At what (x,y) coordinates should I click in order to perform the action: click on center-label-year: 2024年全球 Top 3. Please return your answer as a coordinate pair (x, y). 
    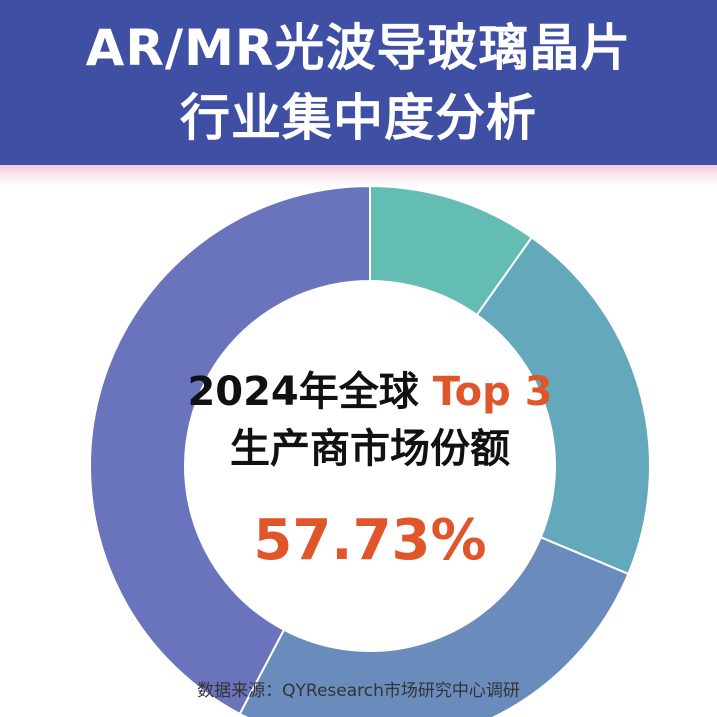
    Looking at the image, I should click on (370, 392).